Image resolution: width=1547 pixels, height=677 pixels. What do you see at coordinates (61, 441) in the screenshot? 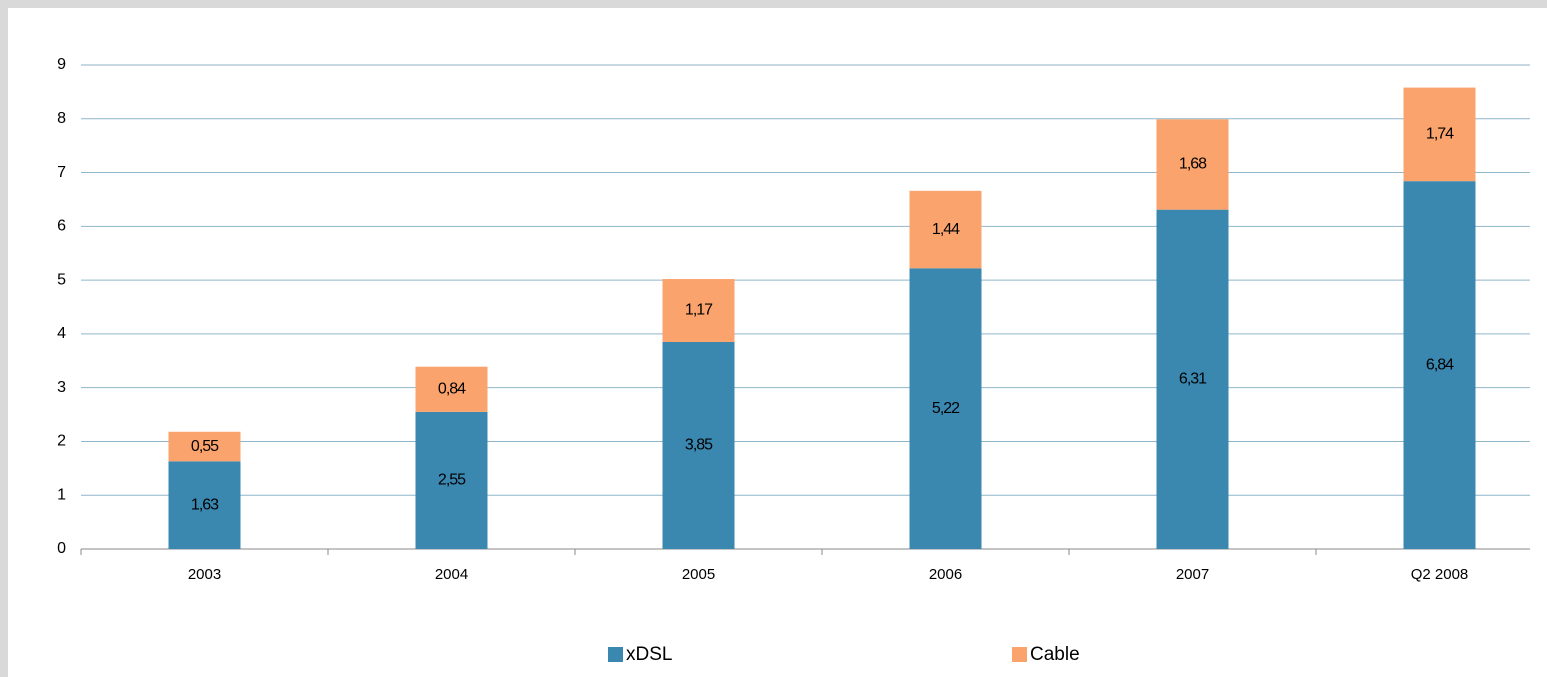
I see `y-tick-label: 2` at bounding box center [61, 441].